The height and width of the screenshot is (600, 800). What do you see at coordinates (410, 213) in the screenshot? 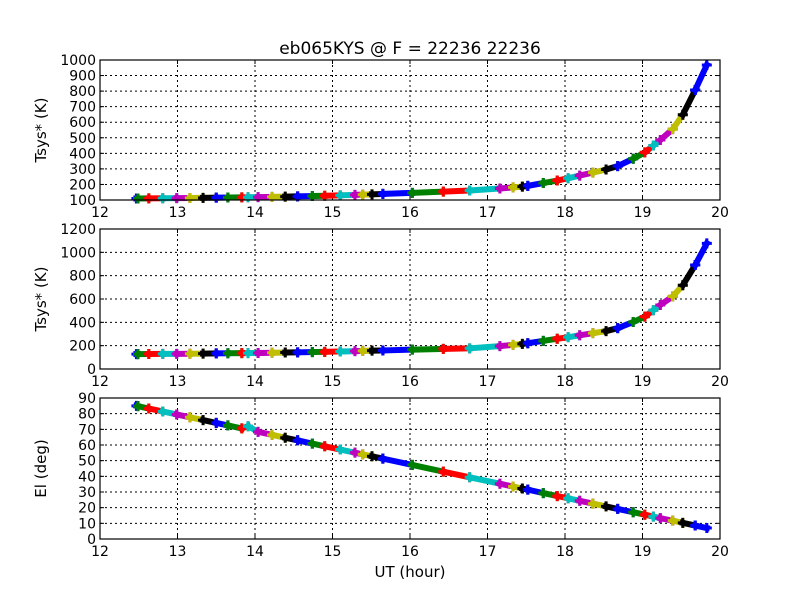
I see `x-tick-label: 16` at bounding box center [410, 213].